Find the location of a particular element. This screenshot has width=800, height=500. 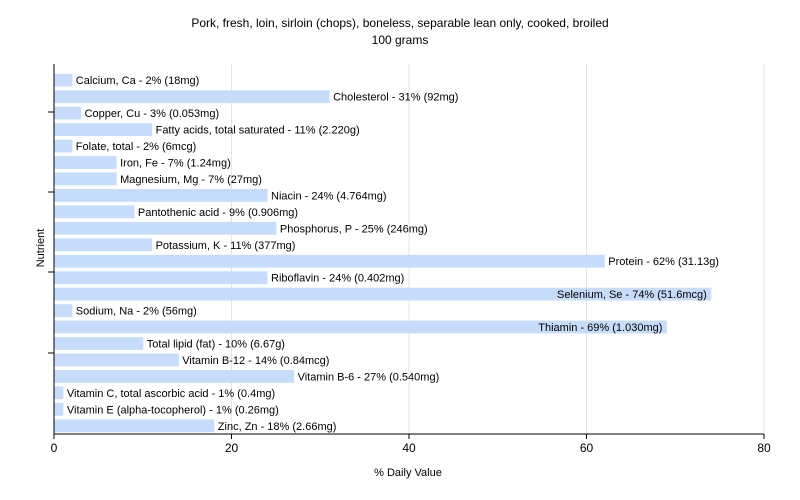

bar-data-label: Protein - 62% (31.13g) is located at coordinates (663, 262).